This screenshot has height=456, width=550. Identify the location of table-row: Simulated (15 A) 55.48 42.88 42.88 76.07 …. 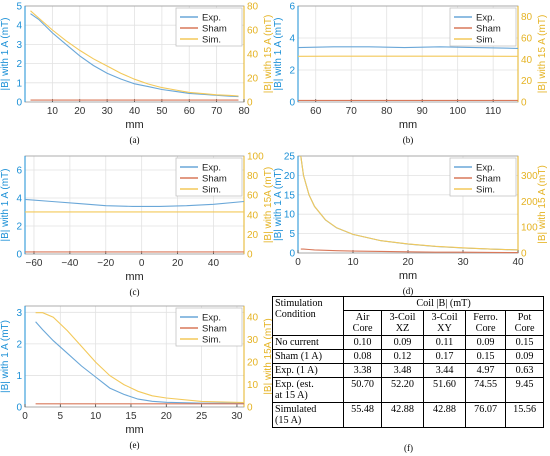
(407, 415).